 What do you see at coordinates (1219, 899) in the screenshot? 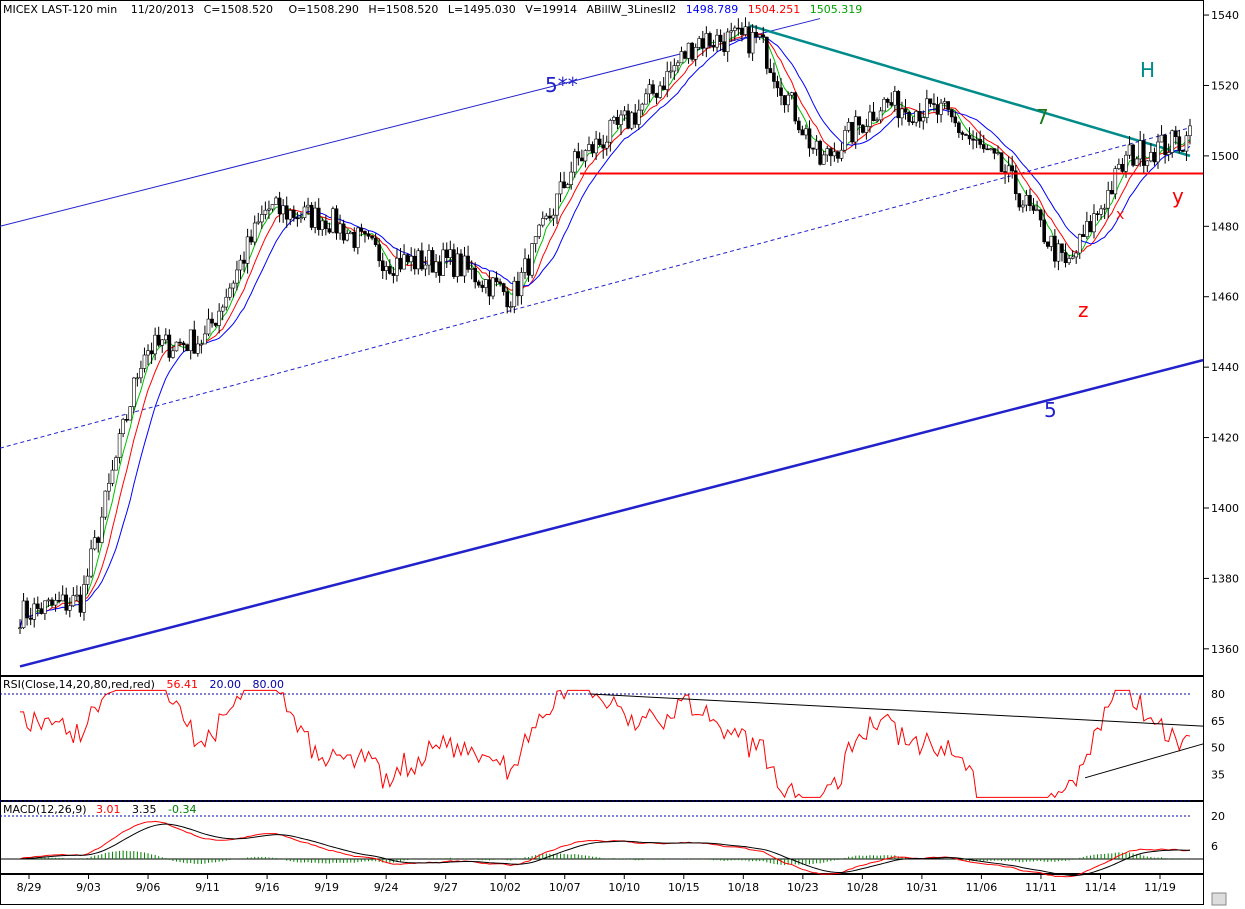
I see `corner-button` at bounding box center [1219, 899].